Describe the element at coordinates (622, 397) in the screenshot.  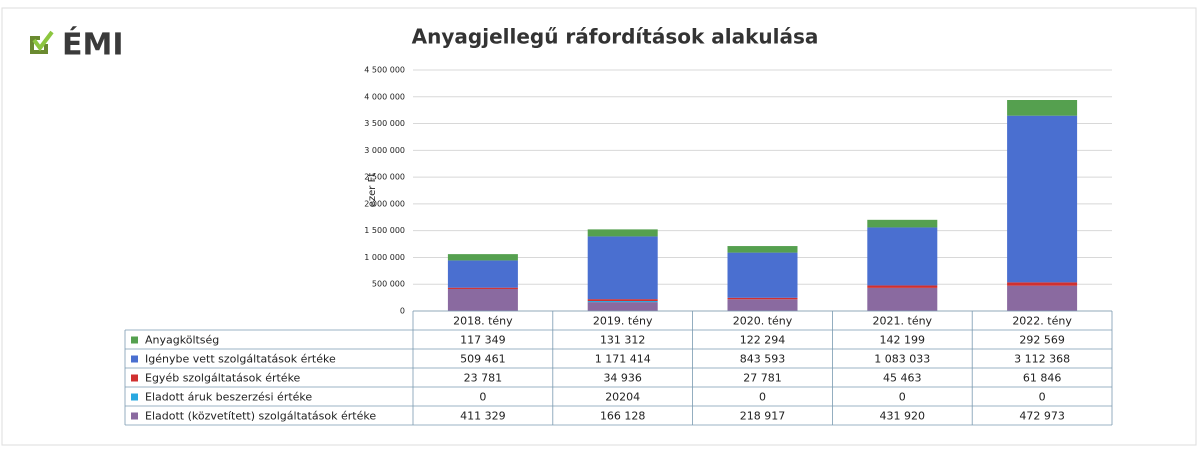
I see `table-value: 20204` at that location.